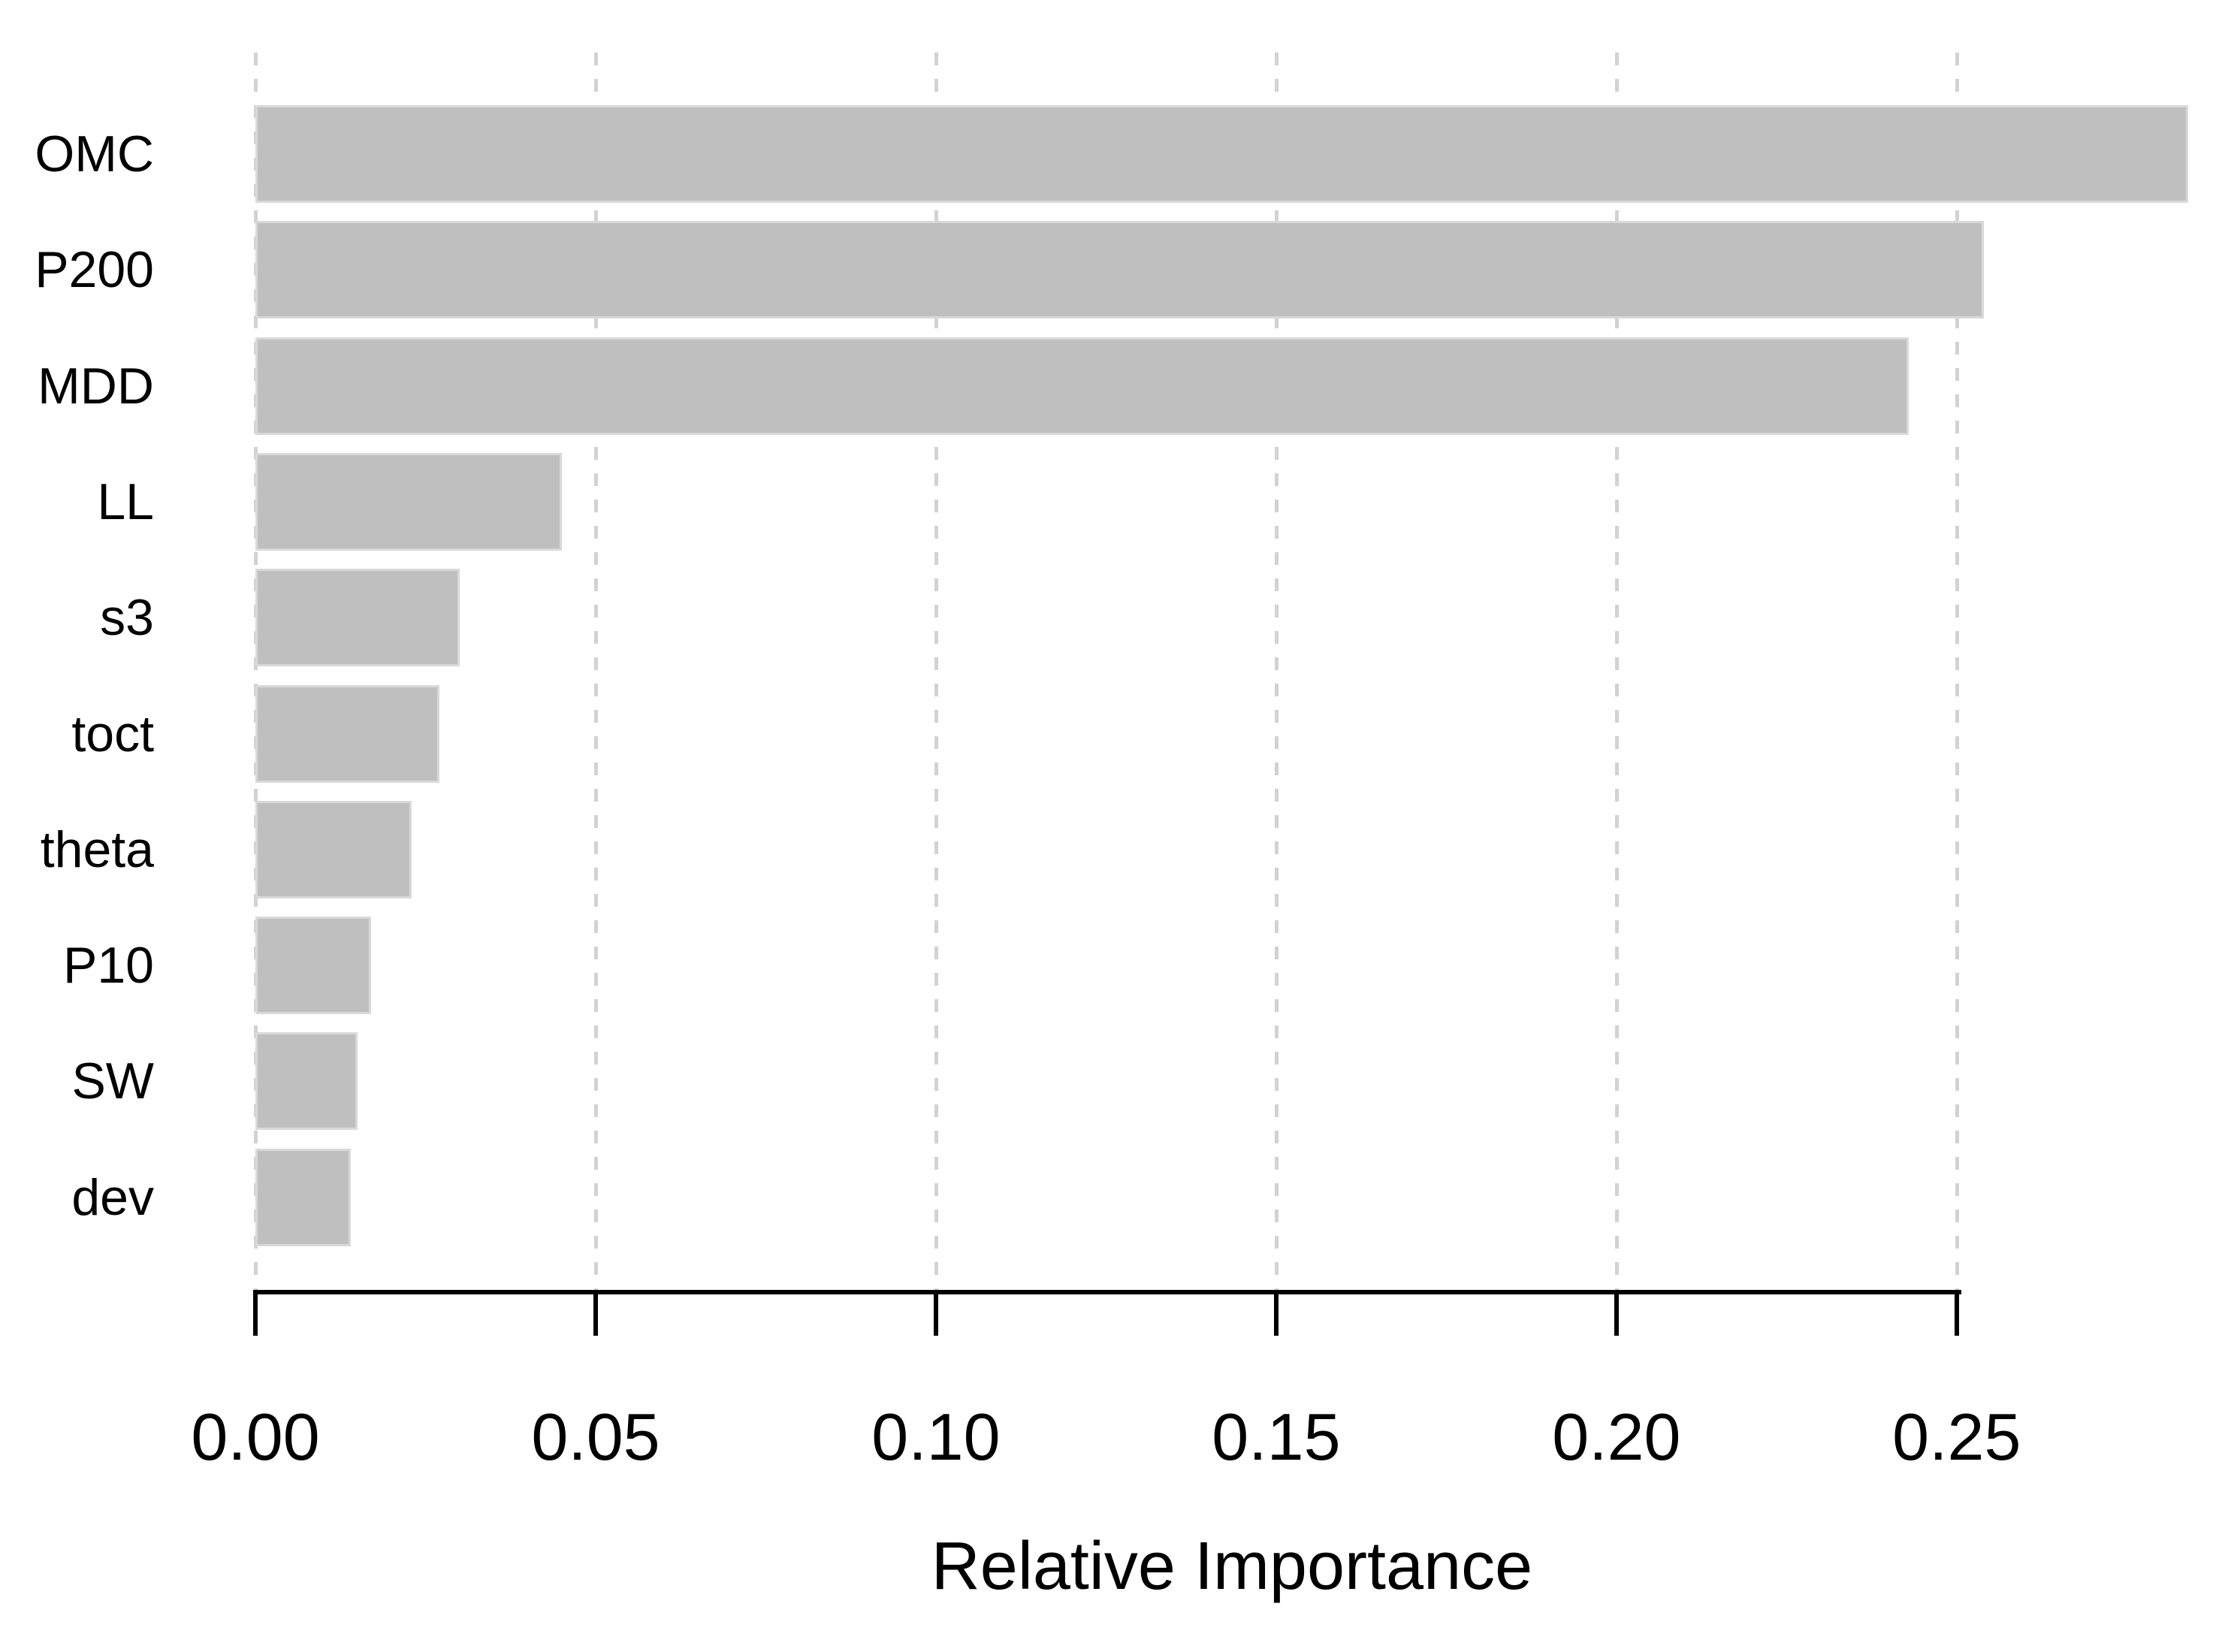  Describe the element at coordinates (94, 154) in the screenshot. I see `y-axis-label-OMC: OMC` at that location.